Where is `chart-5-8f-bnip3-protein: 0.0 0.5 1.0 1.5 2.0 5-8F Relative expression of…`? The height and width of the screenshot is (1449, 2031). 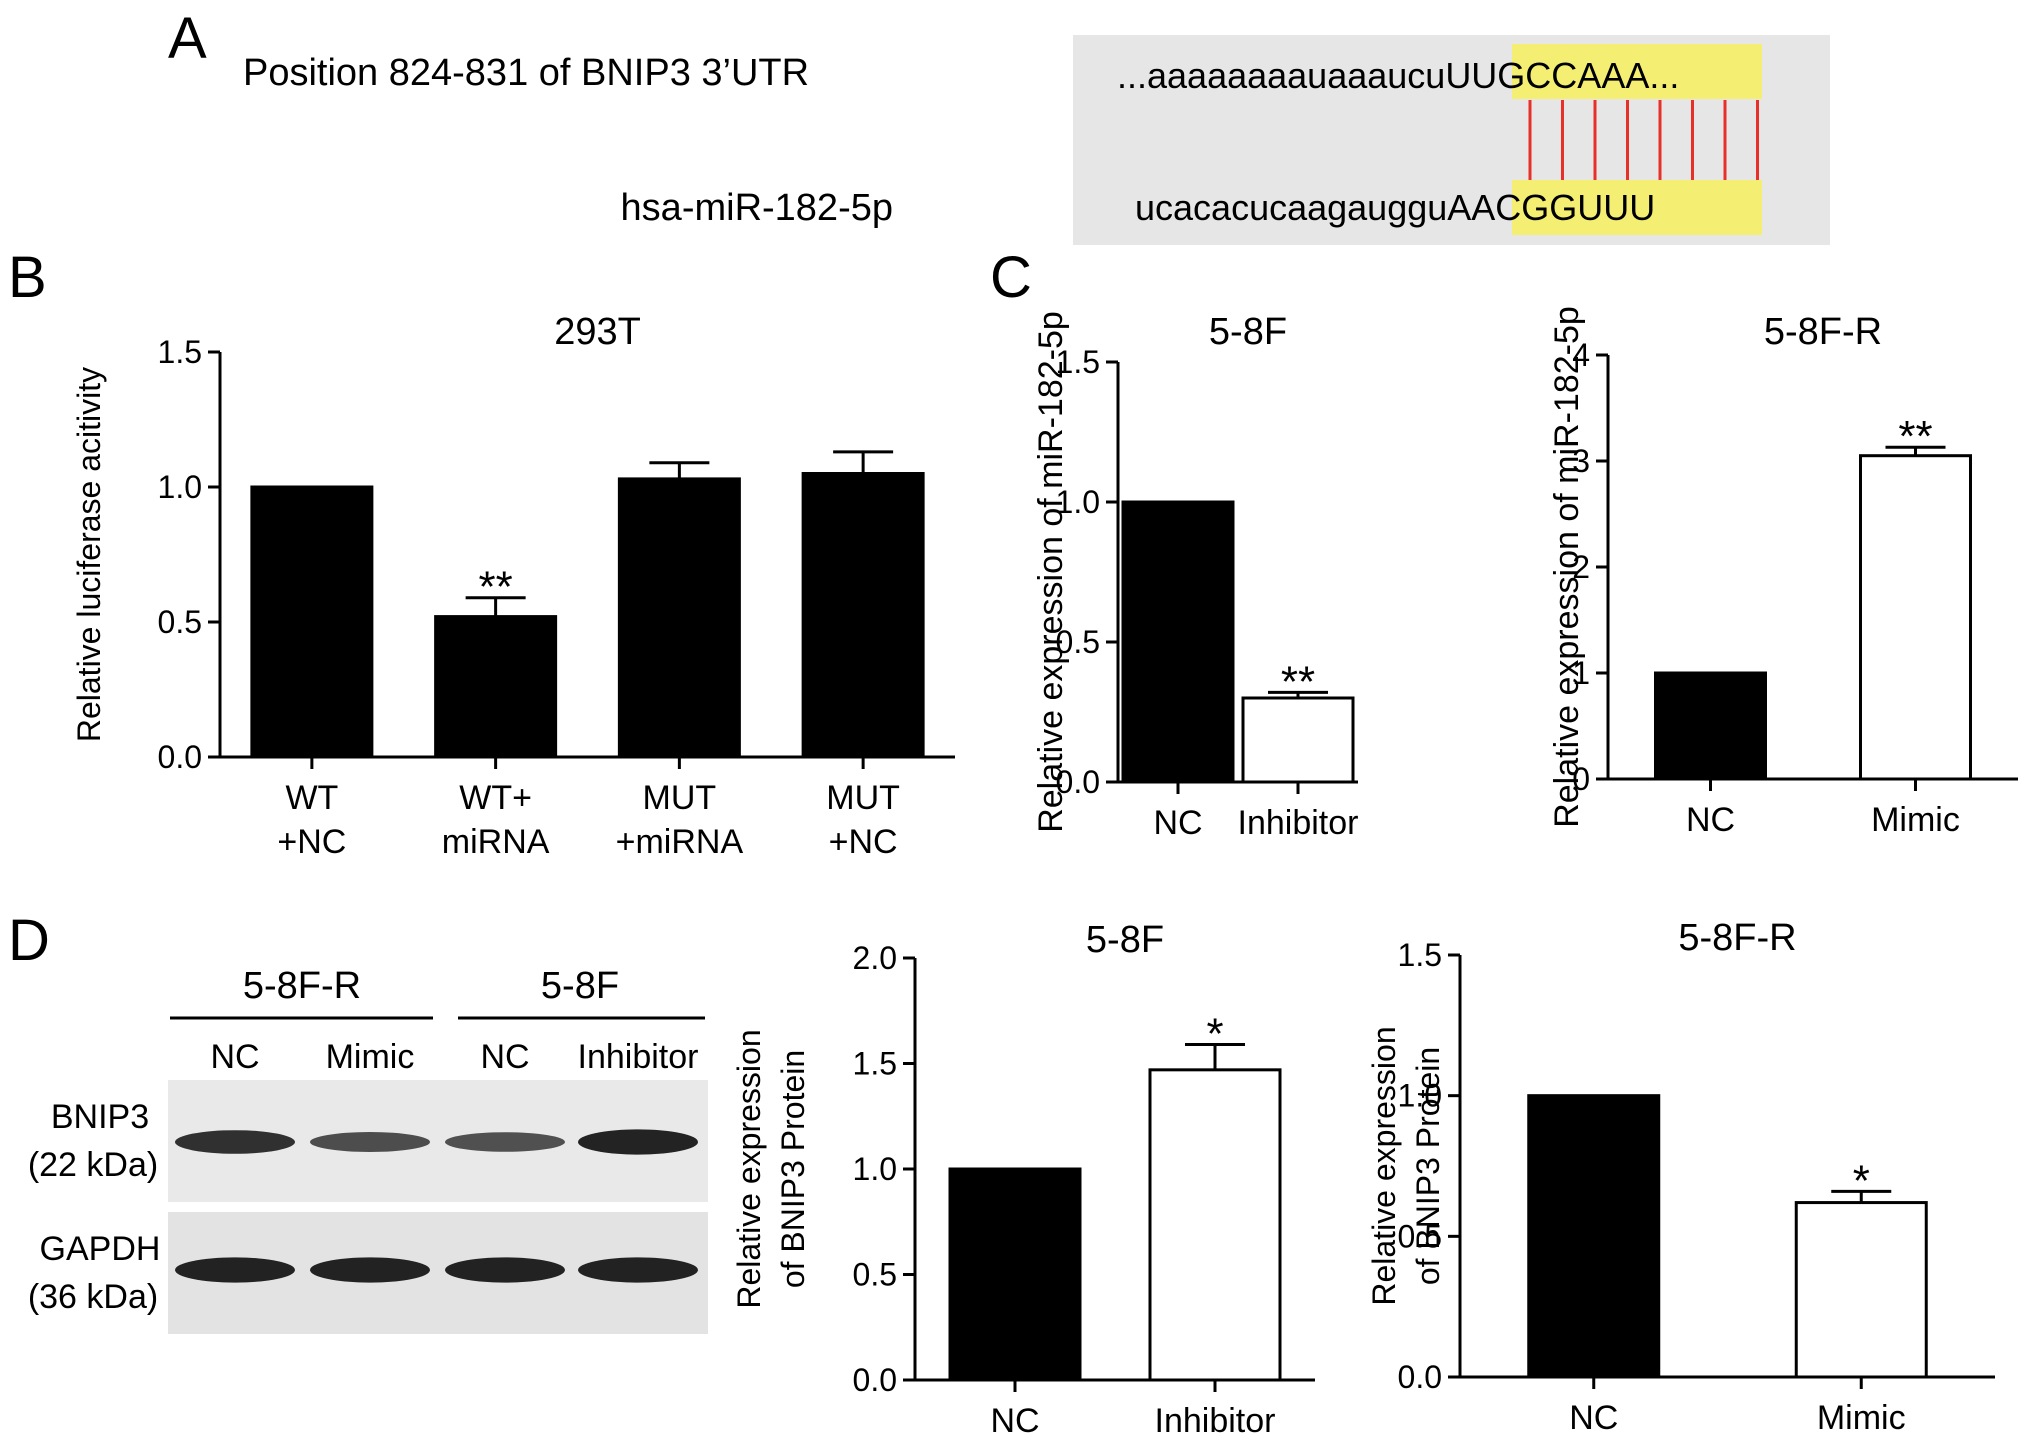 chart-5-8f-bnip3-protein: 0.0 0.5 1.0 1.5 2.0 5-8F Relative expression of… is located at coordinates (1023, 1179).